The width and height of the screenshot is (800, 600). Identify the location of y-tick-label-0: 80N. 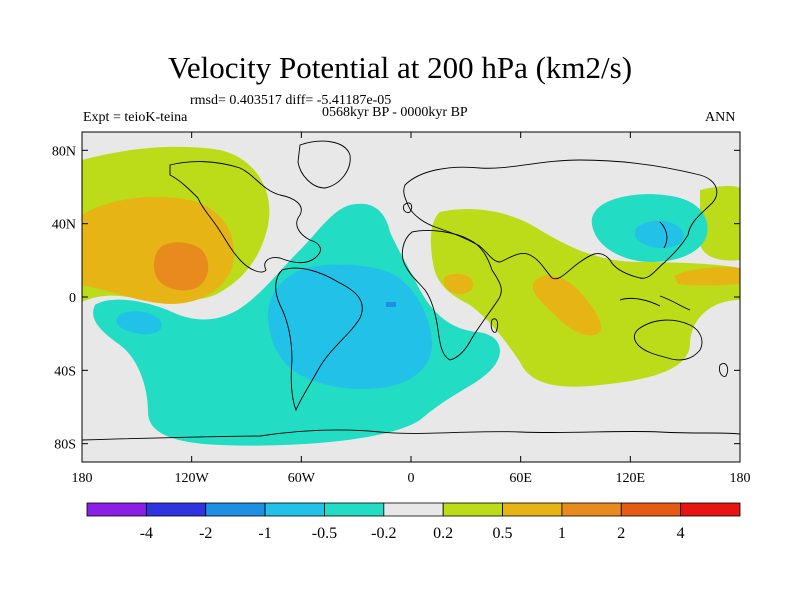
(64, 151).